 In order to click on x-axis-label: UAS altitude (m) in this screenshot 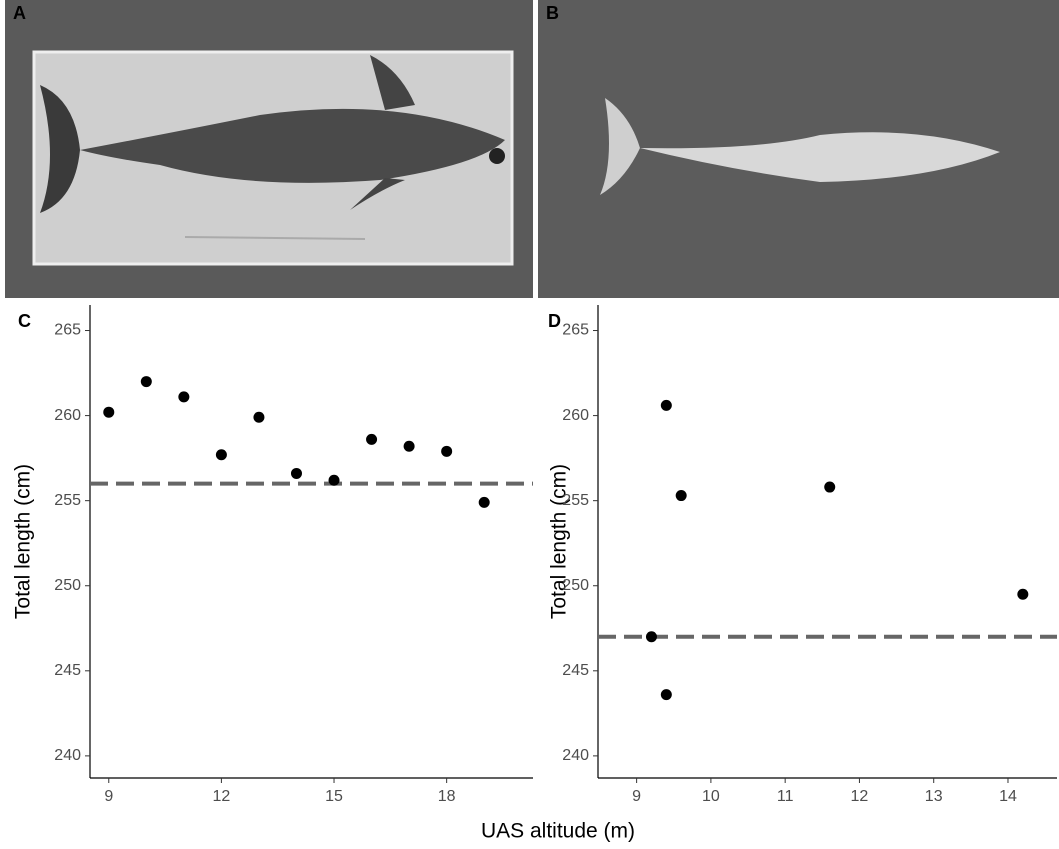, I will do `click(558, 831)`.